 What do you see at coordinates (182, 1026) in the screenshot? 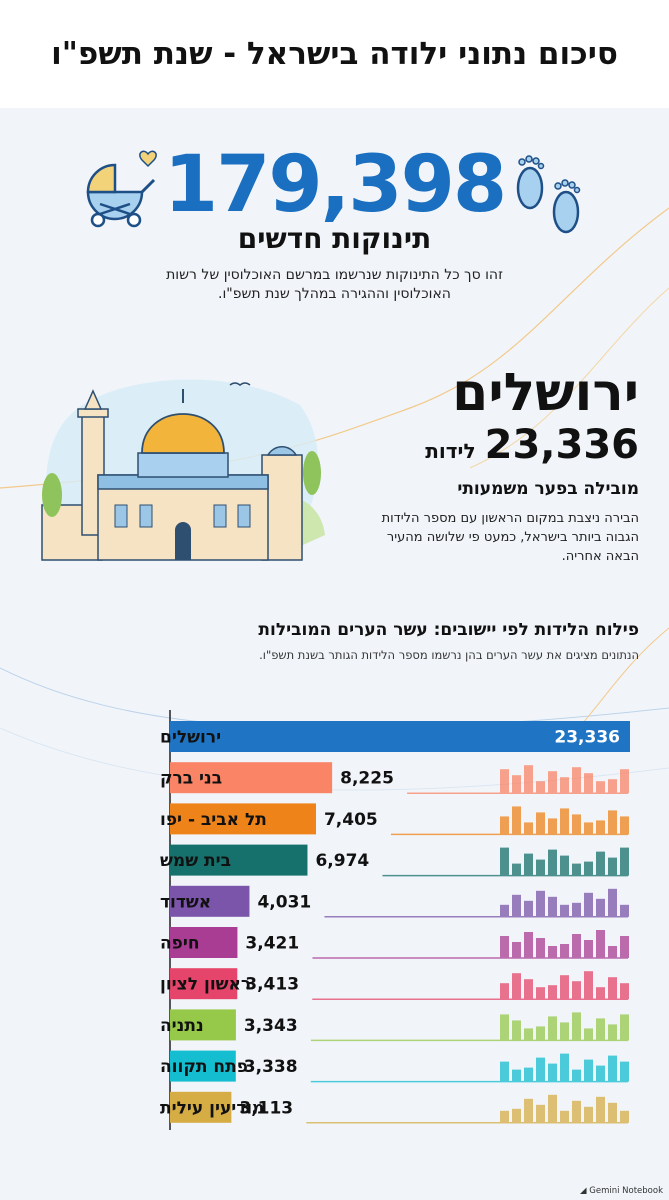
I see `category-label: נתניה` at bounding box center [182, 1026].